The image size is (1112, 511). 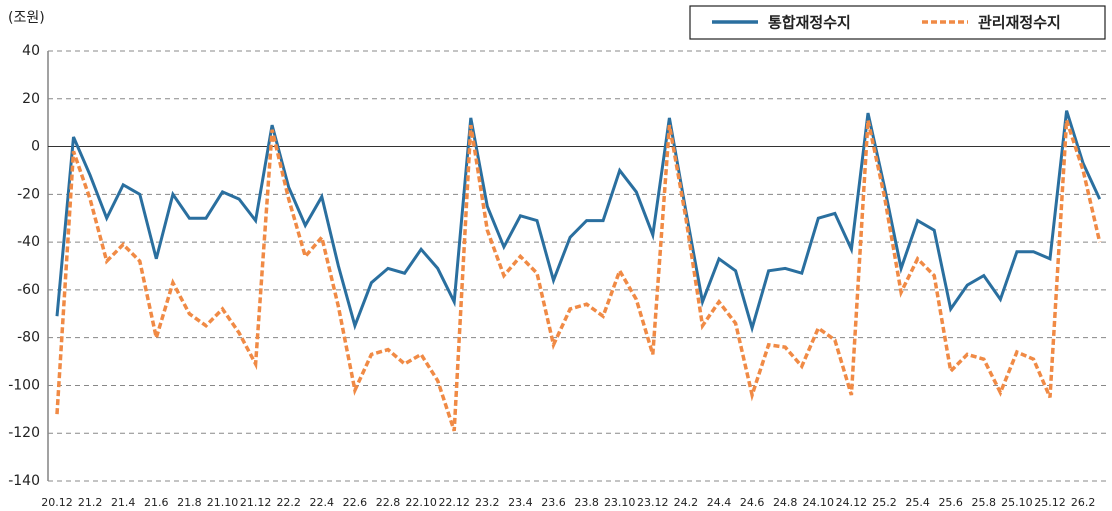 What do you see at coordinates (223, 502) in the screenshot?
I see `x-tick-label: 21.10` at bounding box center [223, 502].